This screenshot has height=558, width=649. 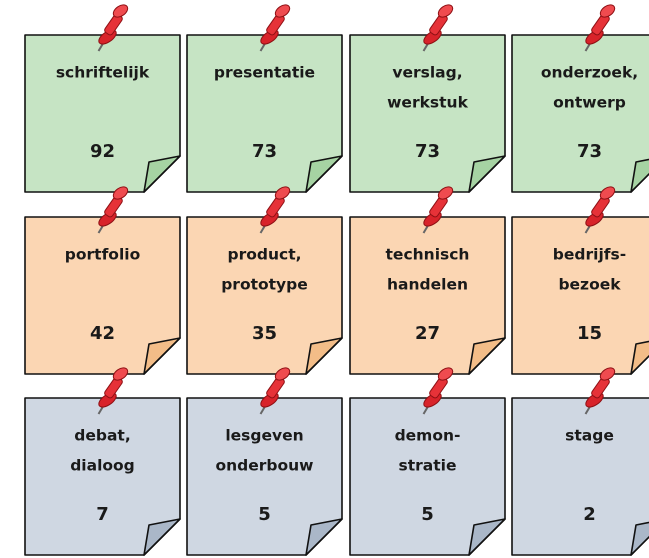 I want to click on note-label: dialoog, so click(x=102, y=466).